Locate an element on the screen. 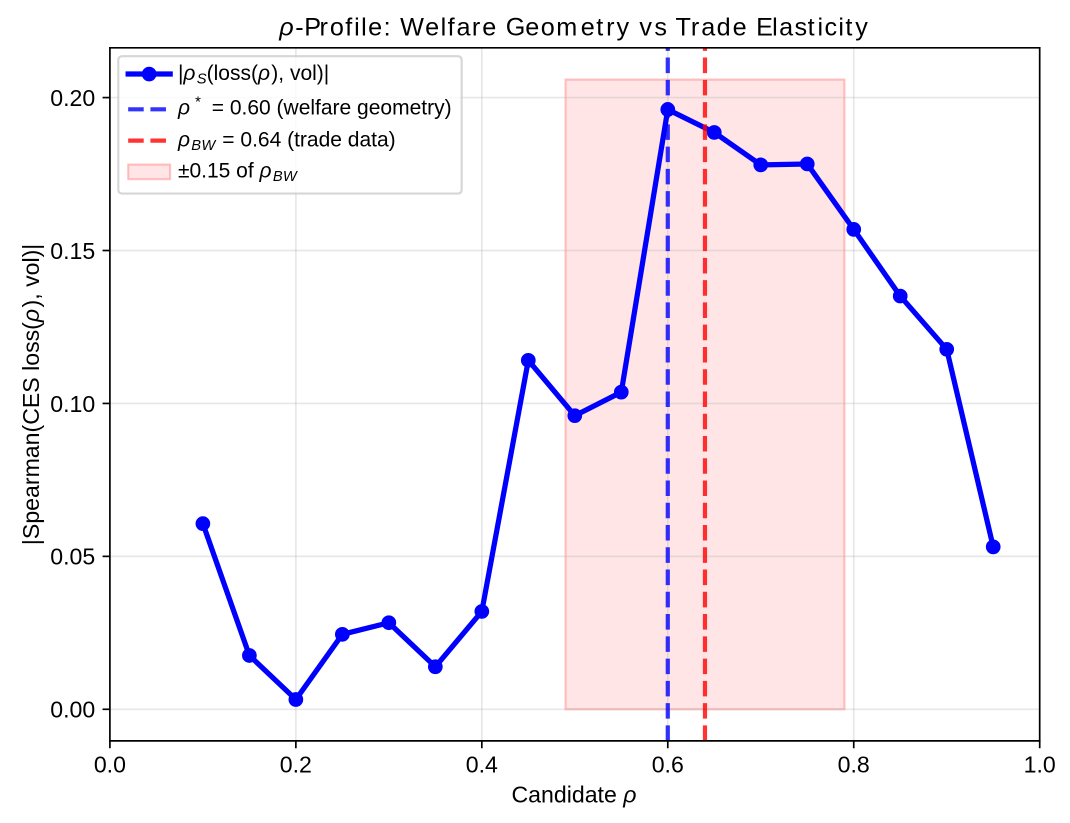 Image resolution: width=1070 pixels, height=823 pixels. svg-text: 0.15 is located at coordinates (72, 251).